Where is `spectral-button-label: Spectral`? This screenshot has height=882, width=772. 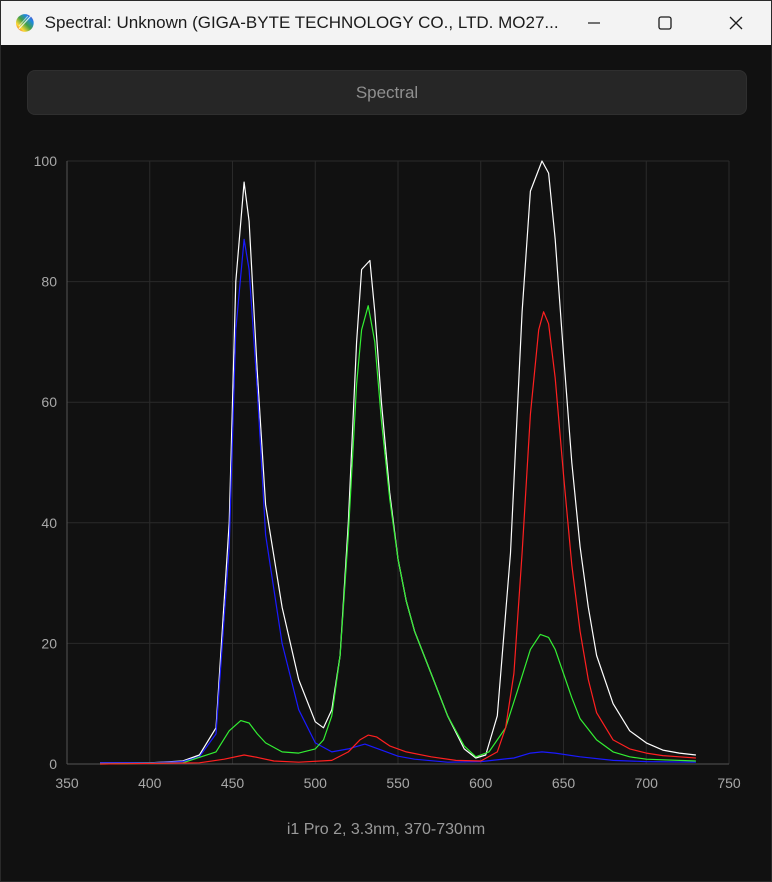 spectral-button-label: Spectral is located at coordinates (387, 92).